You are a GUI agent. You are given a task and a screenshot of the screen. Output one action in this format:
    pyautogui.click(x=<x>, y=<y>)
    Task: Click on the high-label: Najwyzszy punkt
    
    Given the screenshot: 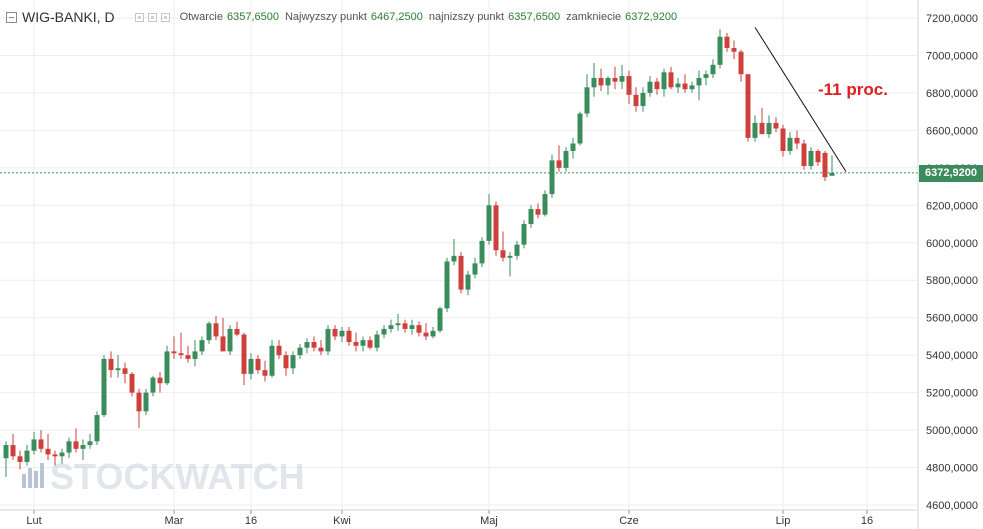 What is the action you would take?
    pyautogui.click(x=325, y=17)
    